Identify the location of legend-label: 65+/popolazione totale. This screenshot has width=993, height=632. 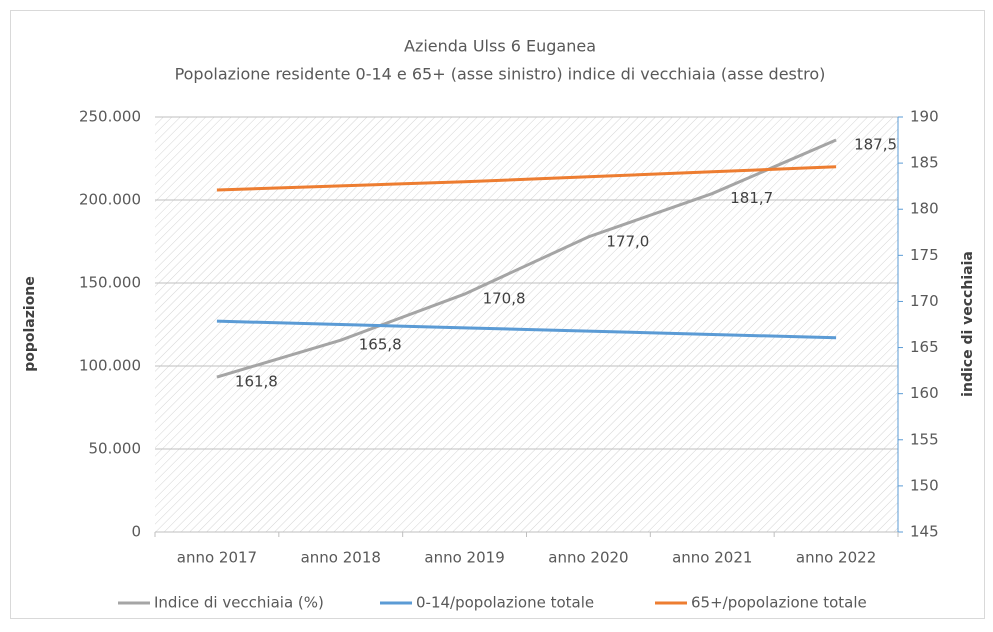
(779, 603).